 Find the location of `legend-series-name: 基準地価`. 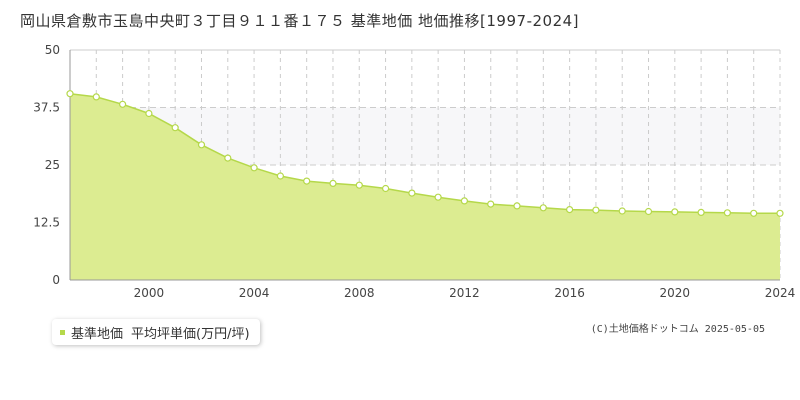

legend-series-name: 基準地価 is located at coordinates (97, 334).